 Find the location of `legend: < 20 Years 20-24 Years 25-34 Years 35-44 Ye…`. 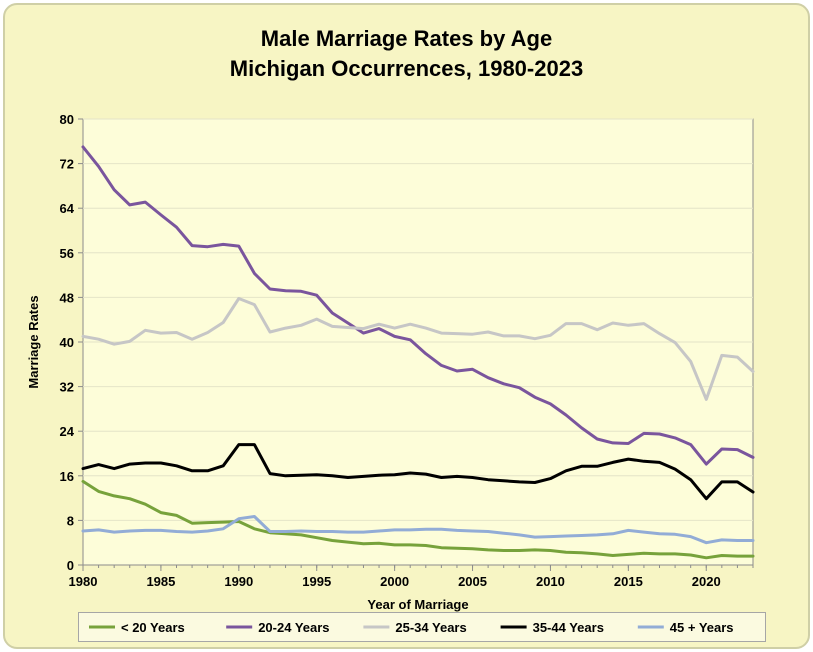

legend: < 20 Years 20-24 Years 25-34 Years 35-44 Ye… is located at coordinates (422, 627).